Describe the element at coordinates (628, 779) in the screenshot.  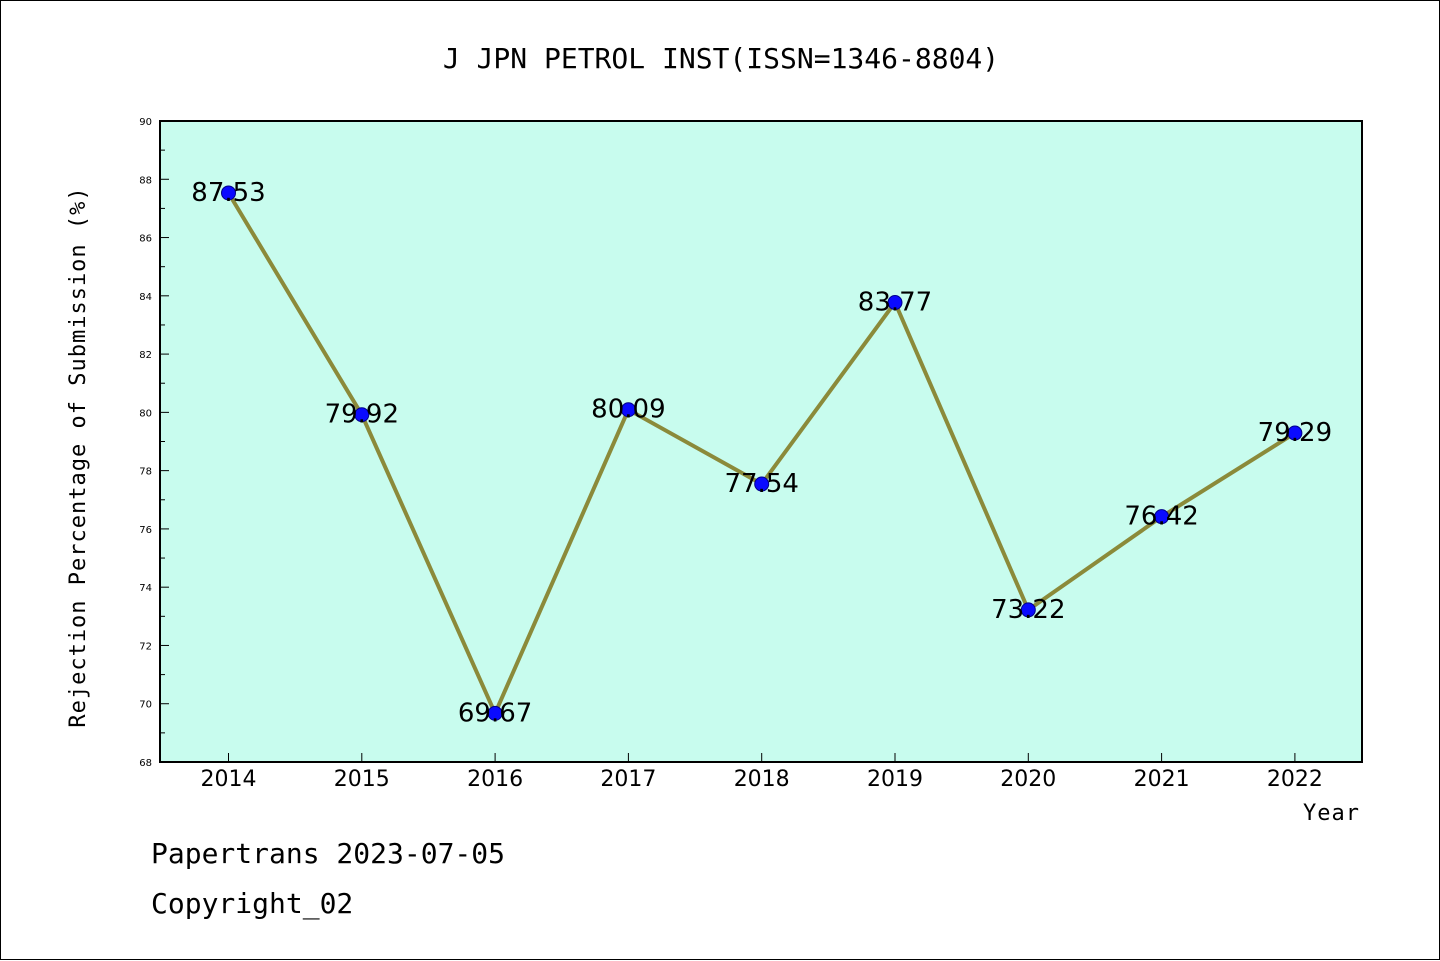
I see `x-tick-label: 2017` at that location.